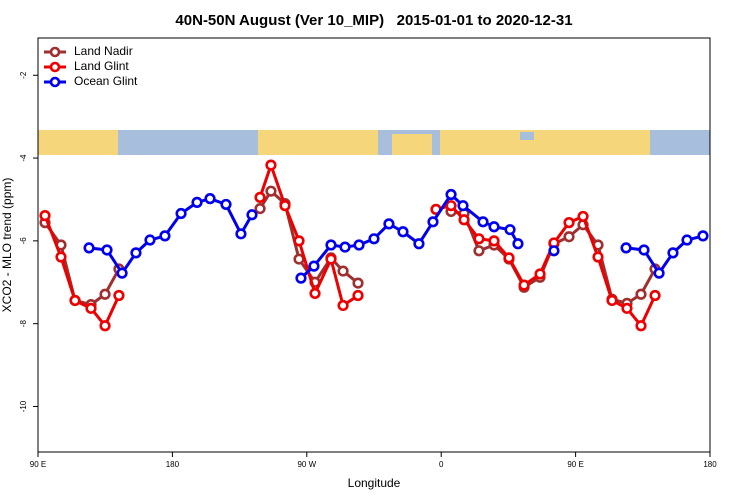  What do you see at coordinates (23, 406) in the screenshot?
I see `y-tick-label: -10` at bounding box center [23, 406].